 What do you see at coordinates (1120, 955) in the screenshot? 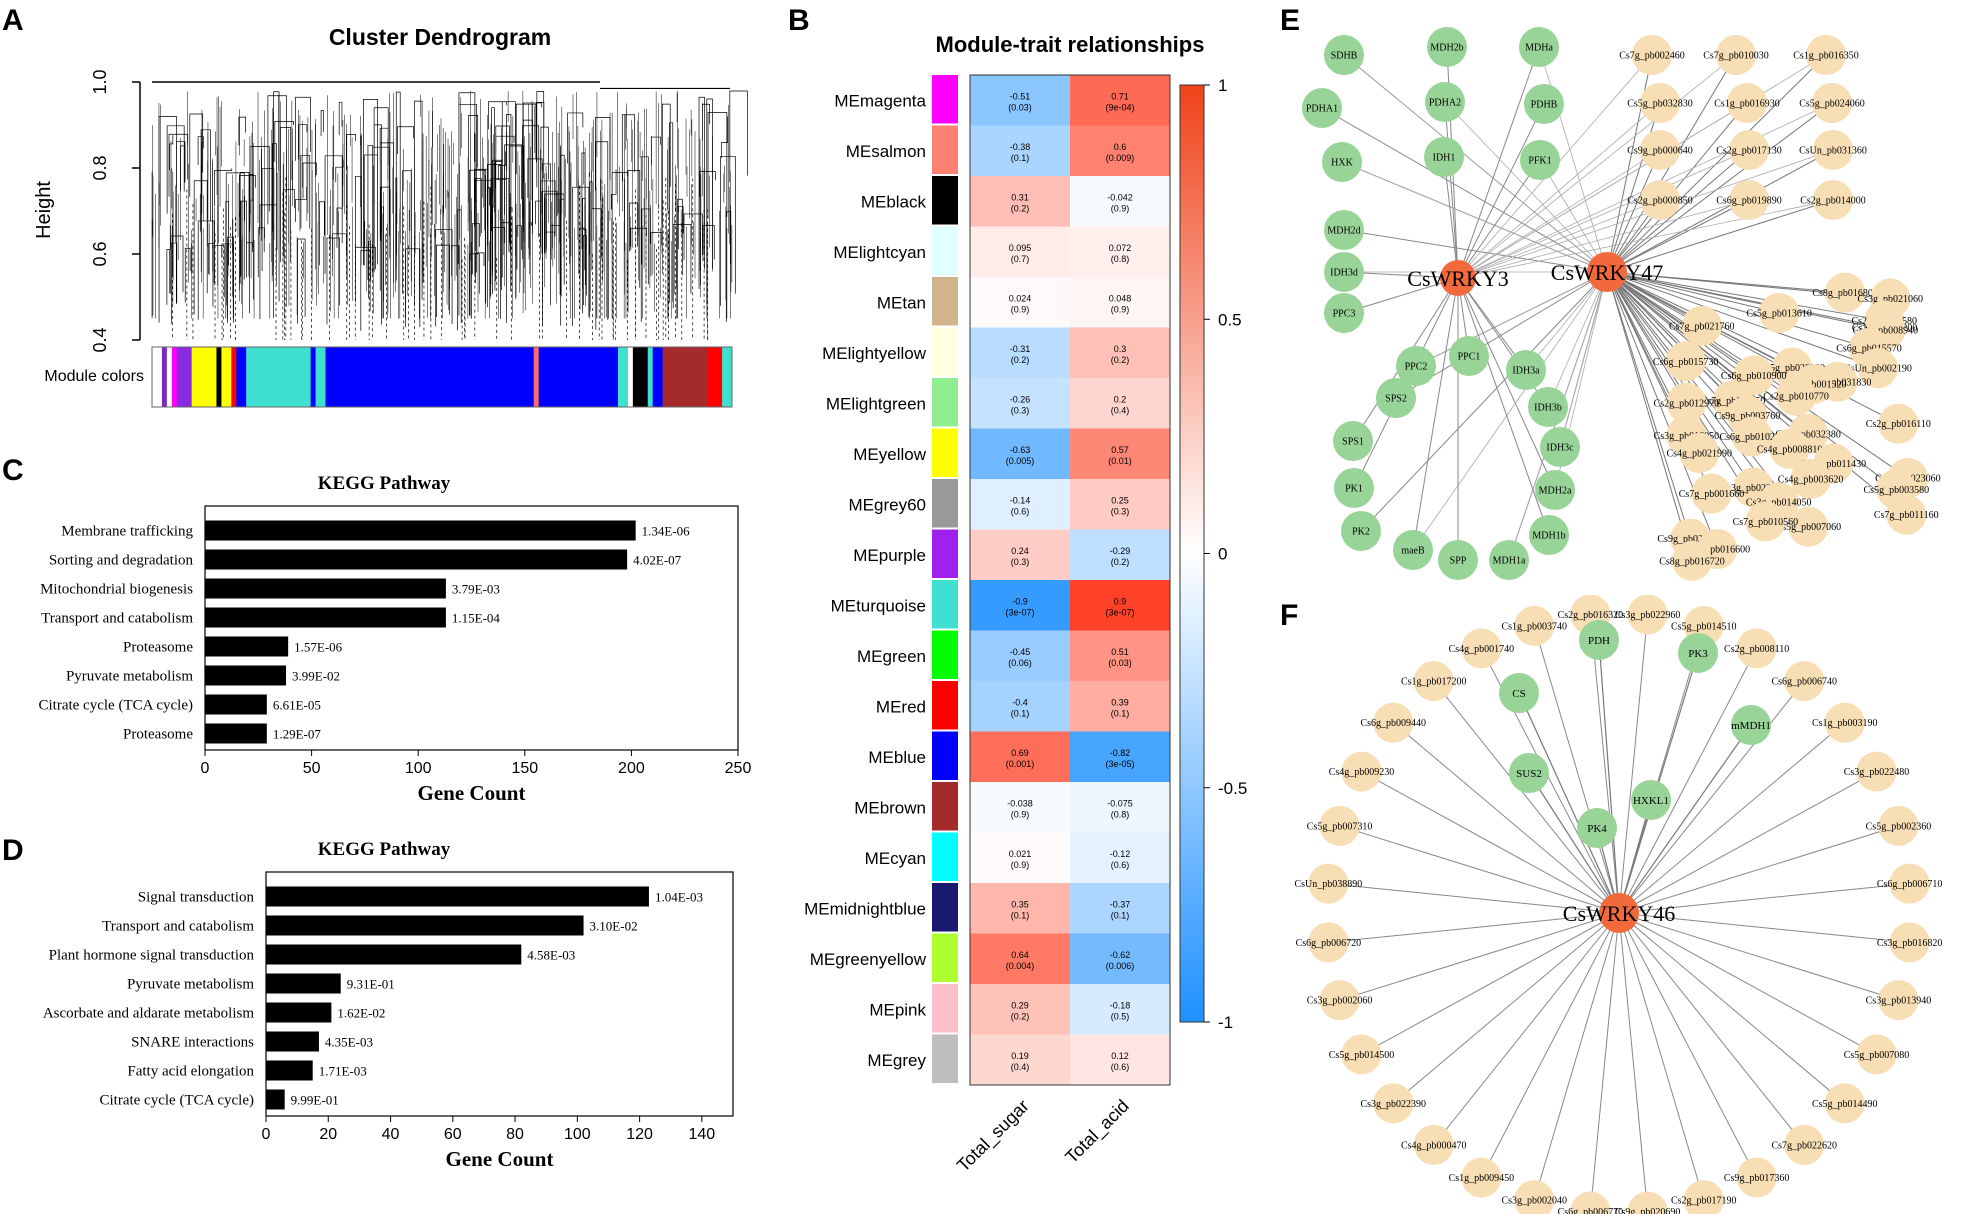
I see `cell-correlation: -0.62` at bounding box center [1120, 955].